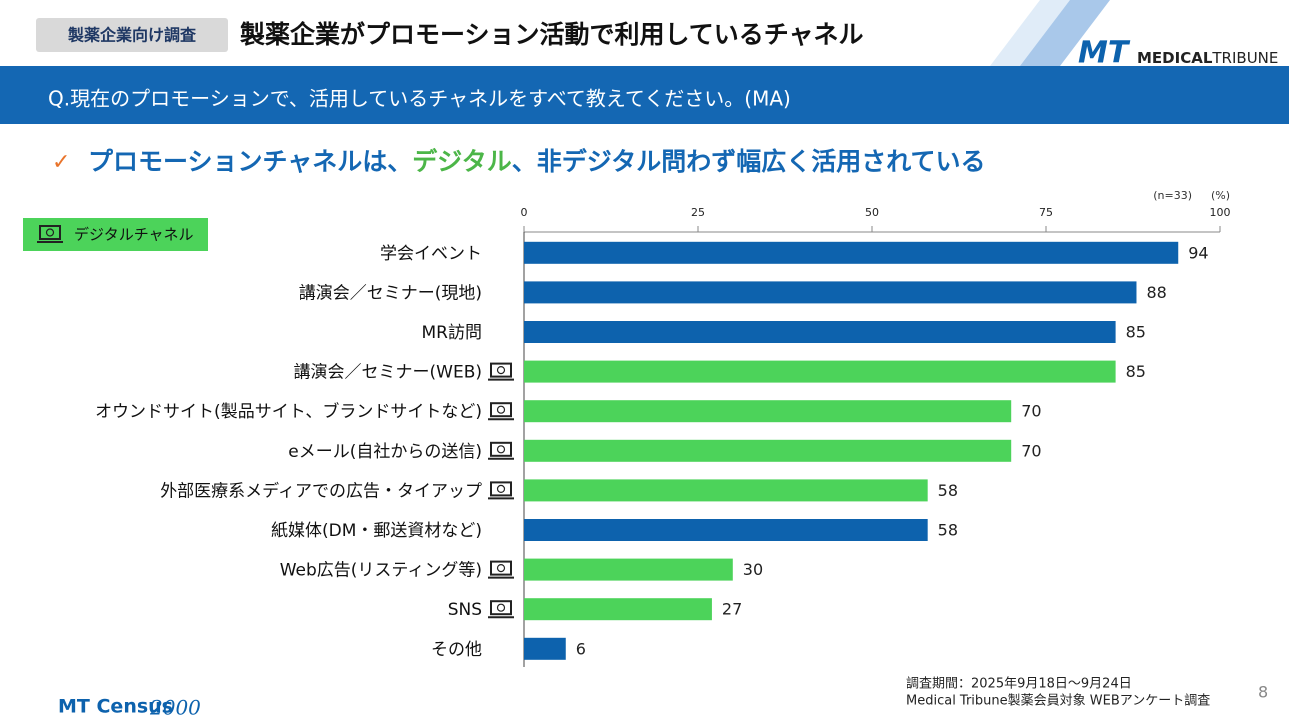  I want to click on headline-part: プロモーションチャネルは、, so click(250, 161).